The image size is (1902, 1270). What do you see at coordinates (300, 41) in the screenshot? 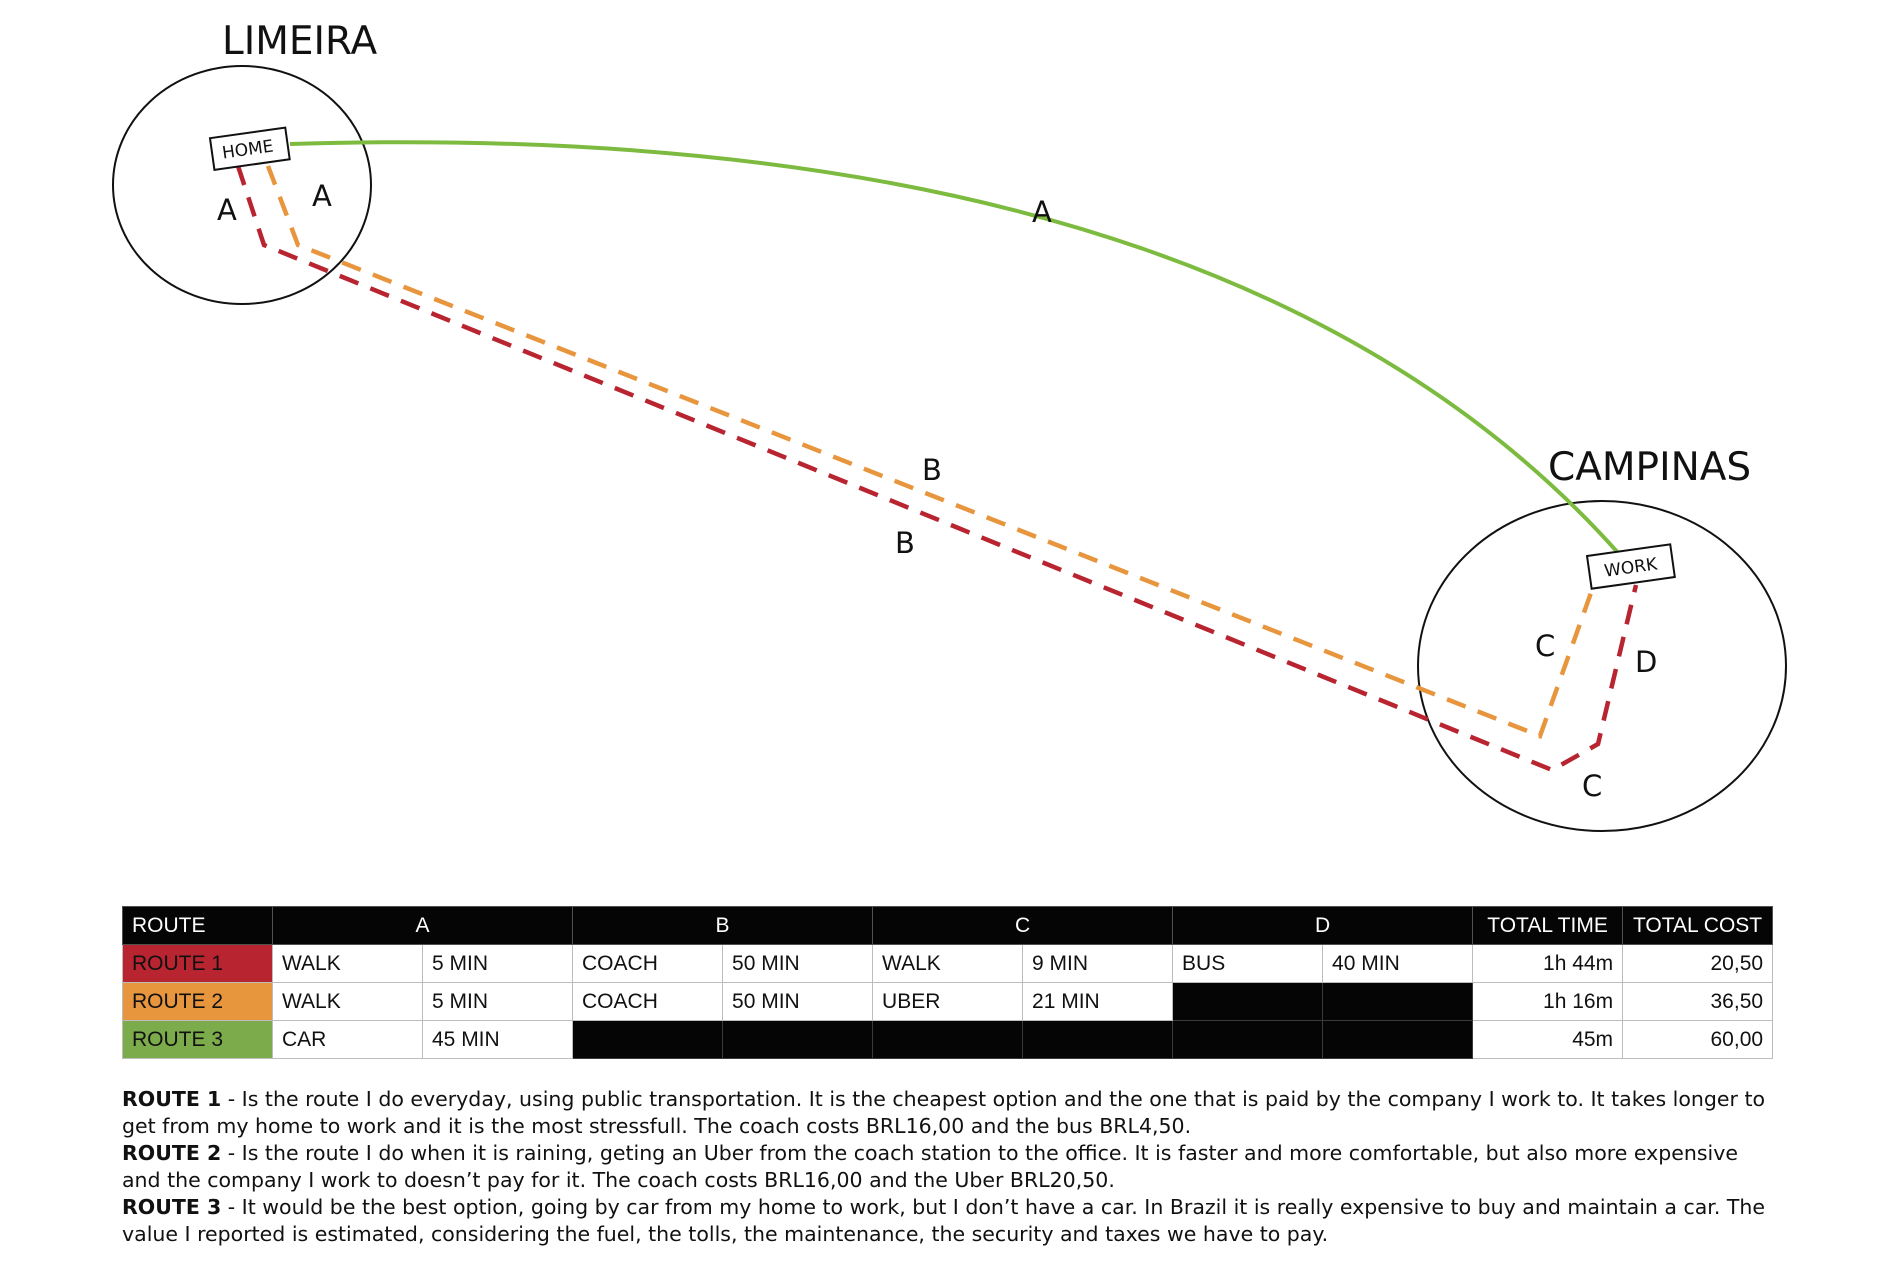
I see `origin-city-label: LIMEIRA` at bounding box center [300, 41].